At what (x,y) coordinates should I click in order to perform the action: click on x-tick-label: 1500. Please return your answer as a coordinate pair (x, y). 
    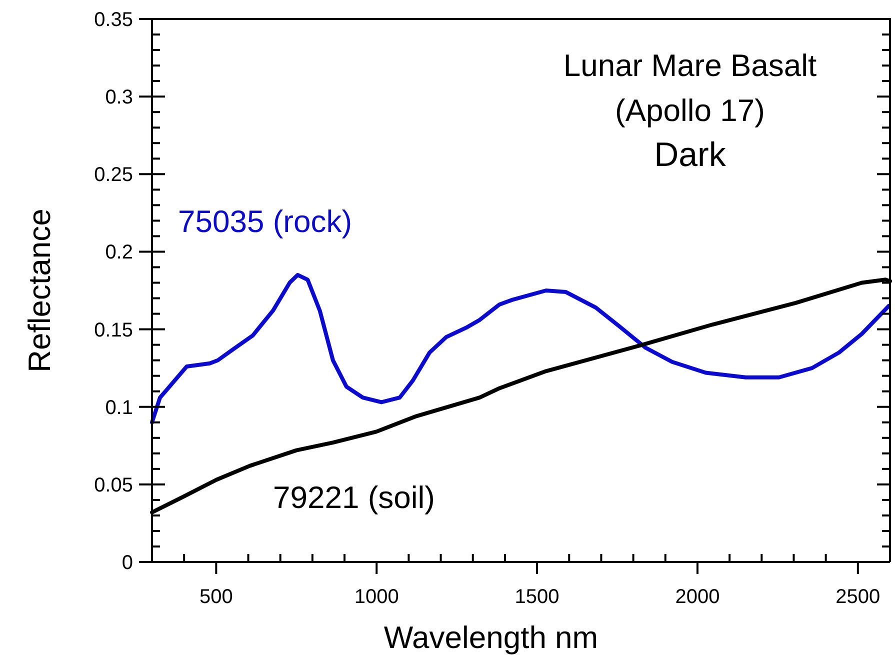
    Looking at the image, I should click on (537, 597).